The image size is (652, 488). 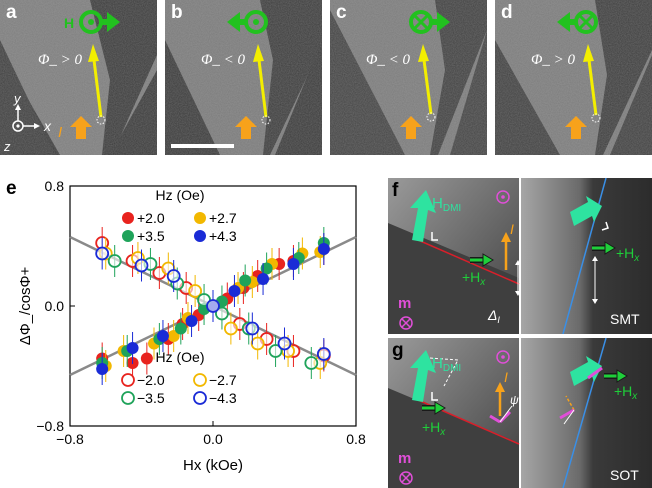 What do you see at coordinates (434, 428) in the screenshot?
I see `g-hx-label-left: +Hx` at bounding box center [434, 428].